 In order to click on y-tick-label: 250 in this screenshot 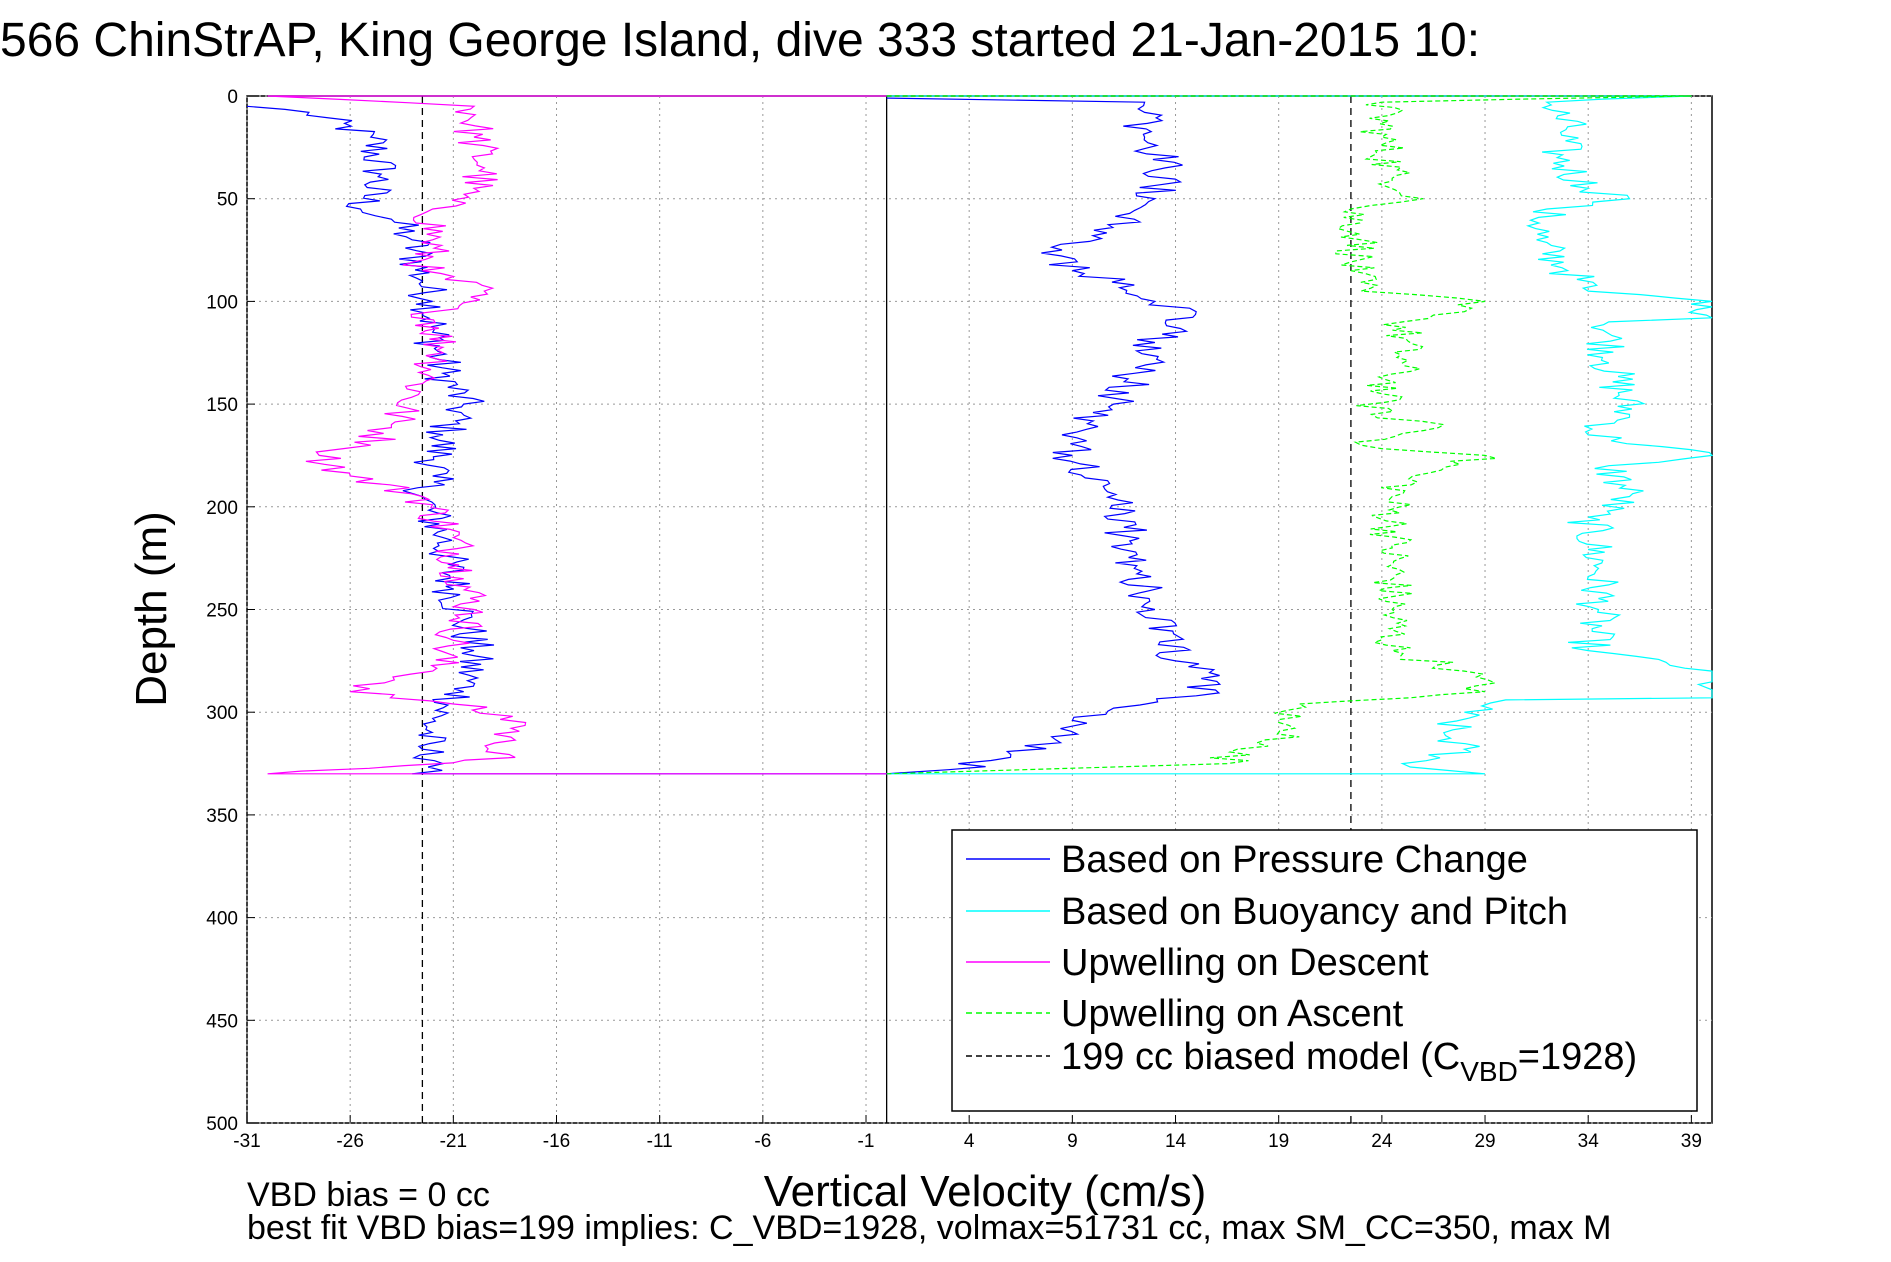, I will do `click(222, 611)`.